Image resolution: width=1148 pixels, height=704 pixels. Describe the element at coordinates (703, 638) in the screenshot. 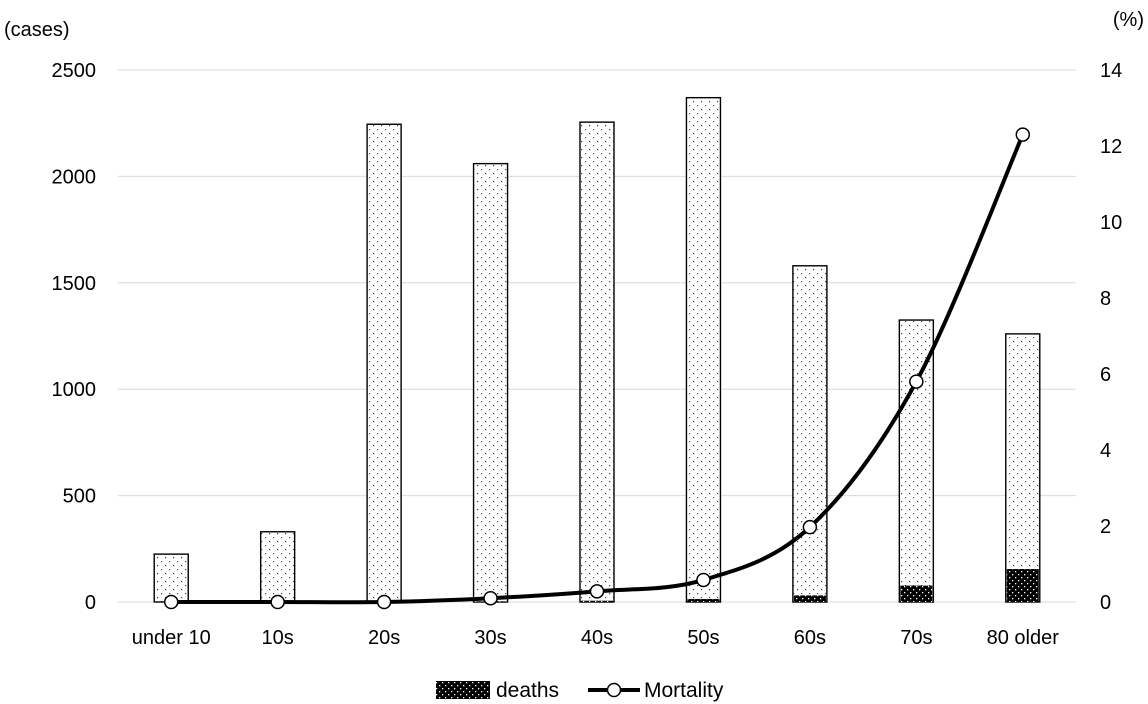

I see `x-tick-label: 50s` at that location.